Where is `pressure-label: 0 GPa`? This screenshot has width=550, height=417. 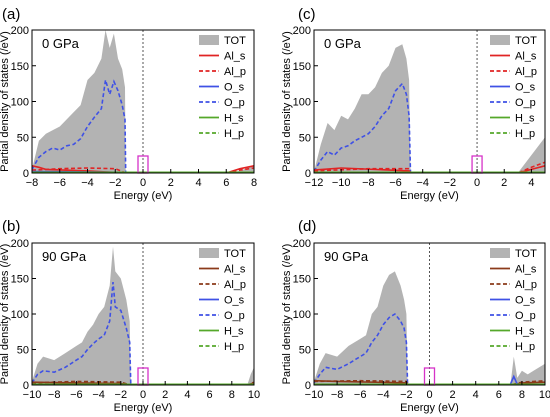
pressure-label: 0 GPa is located at coordinates (343, 43).